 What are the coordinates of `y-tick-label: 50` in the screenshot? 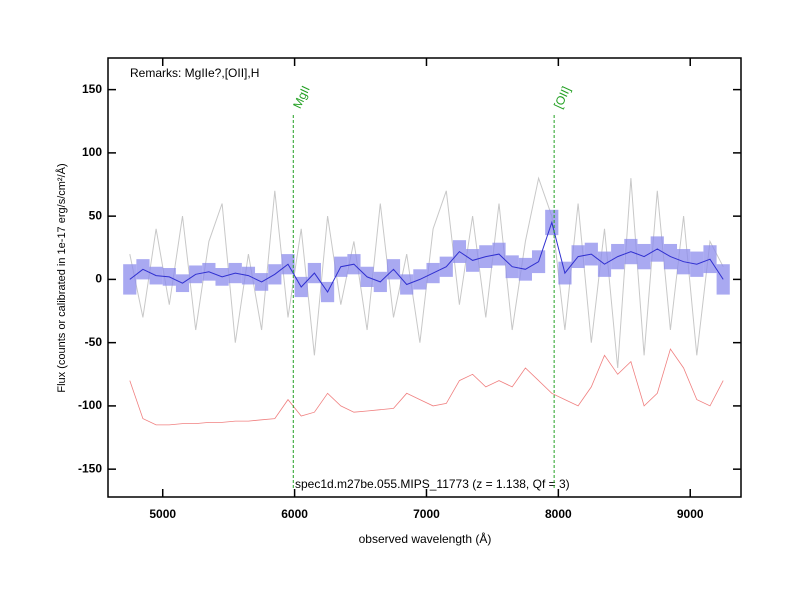 It's located at (96, 215).